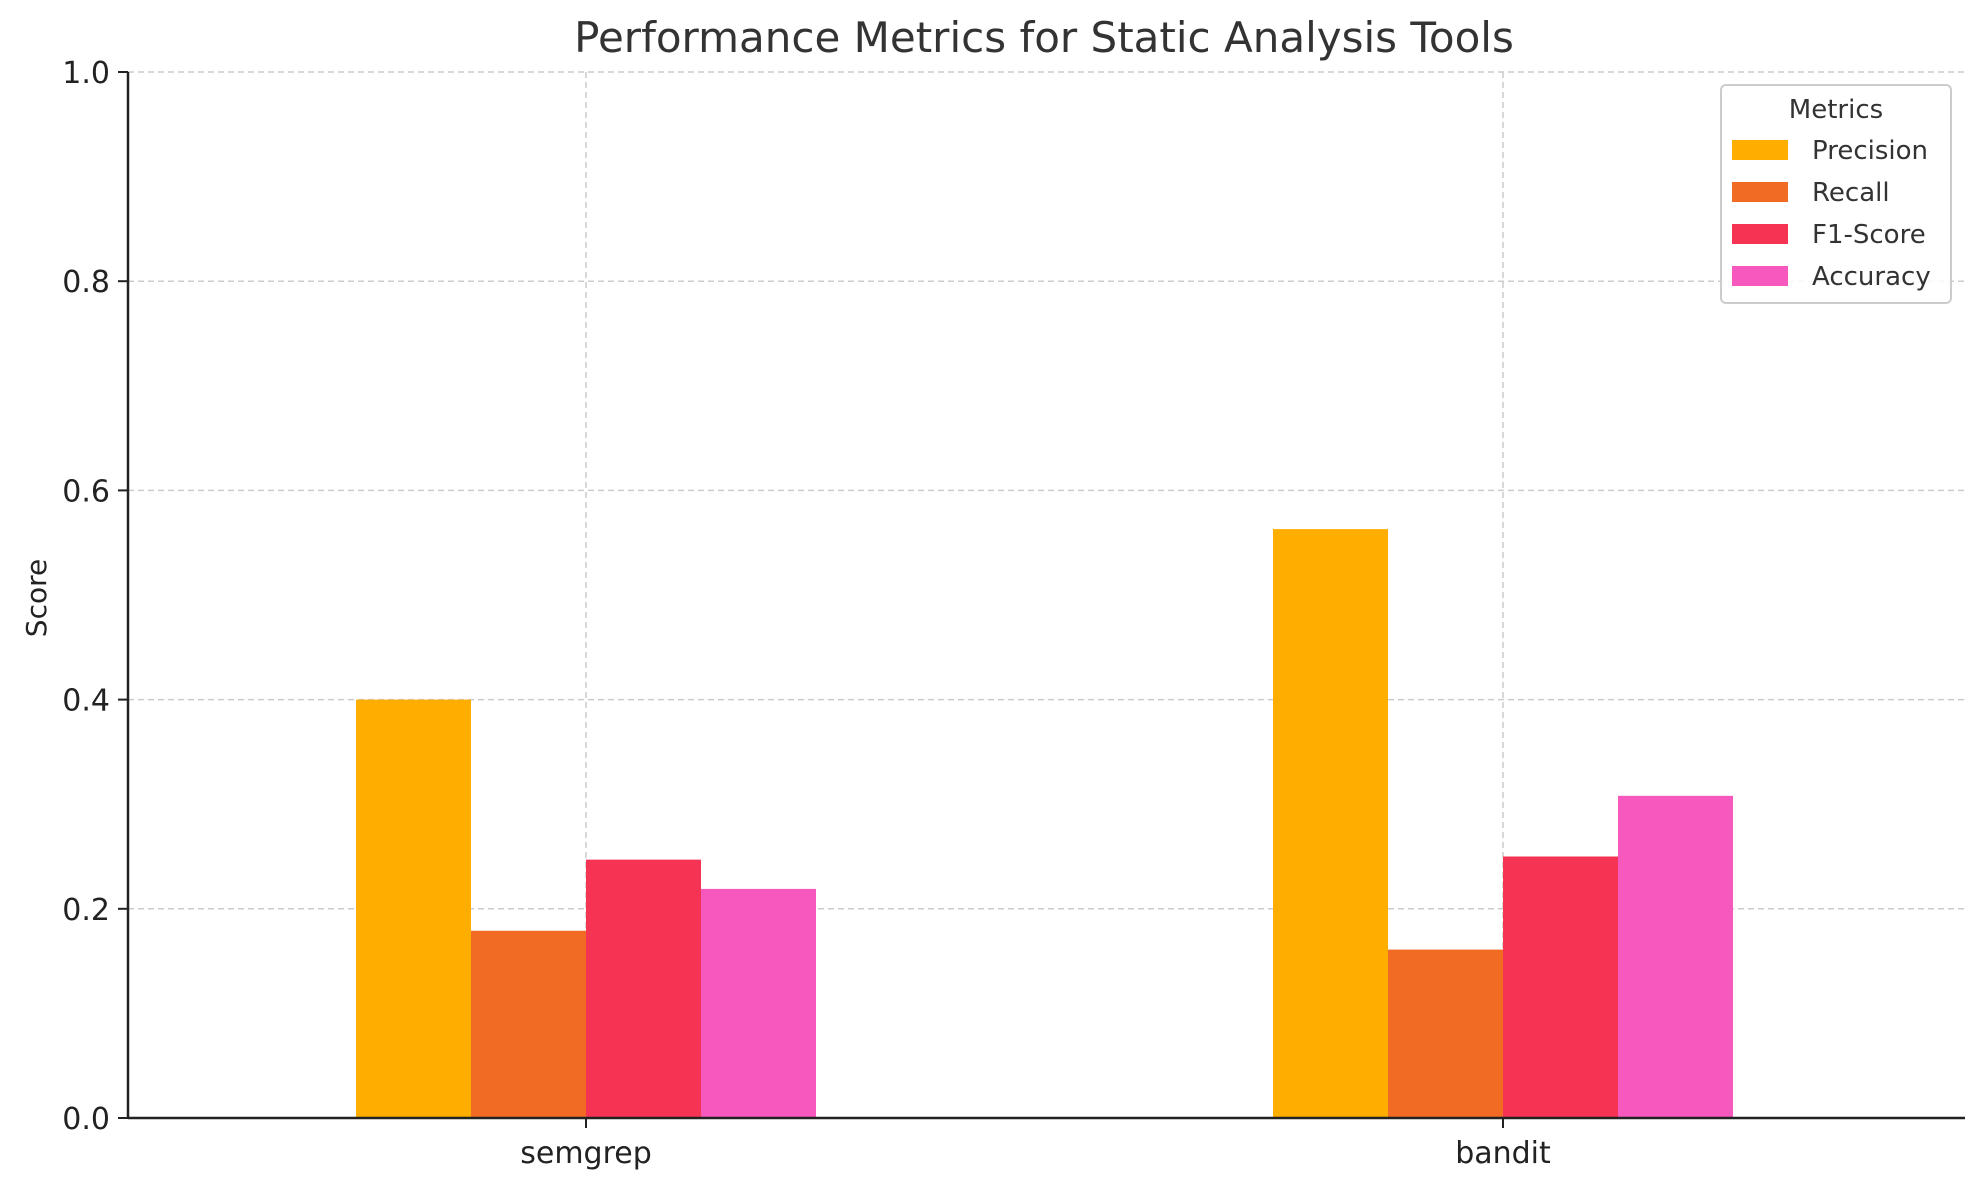  I want to click on legend-items: Precision Recall F1-Score Accuracy, so click(1831, 214).